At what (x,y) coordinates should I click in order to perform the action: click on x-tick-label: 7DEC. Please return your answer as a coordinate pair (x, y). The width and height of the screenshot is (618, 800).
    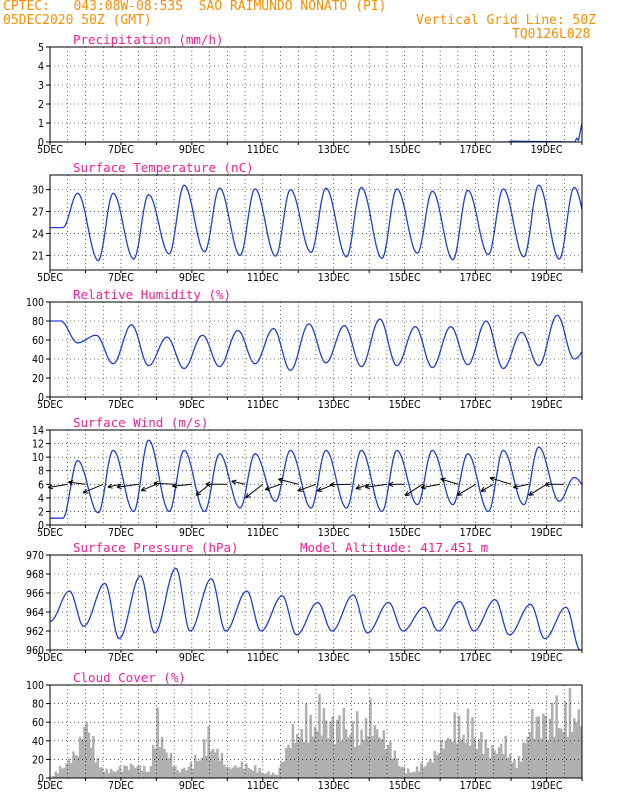
    Looking at the image, I should click on (121, 150).